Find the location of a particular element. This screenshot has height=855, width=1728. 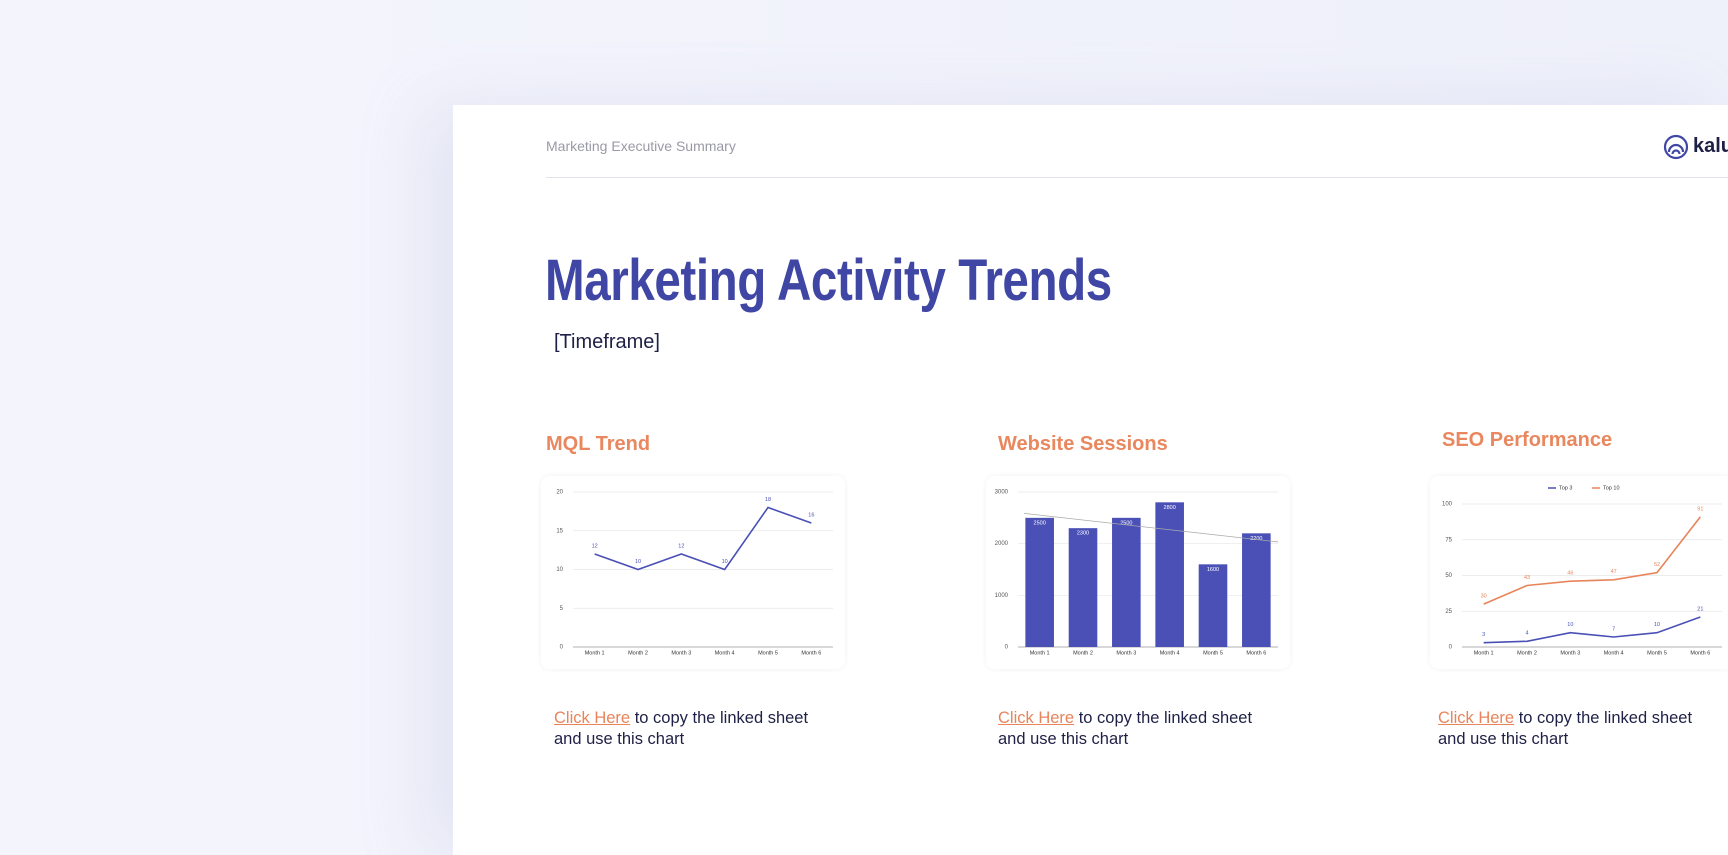

subtitle: [Timeframe] is located at coordinates (607, 342).